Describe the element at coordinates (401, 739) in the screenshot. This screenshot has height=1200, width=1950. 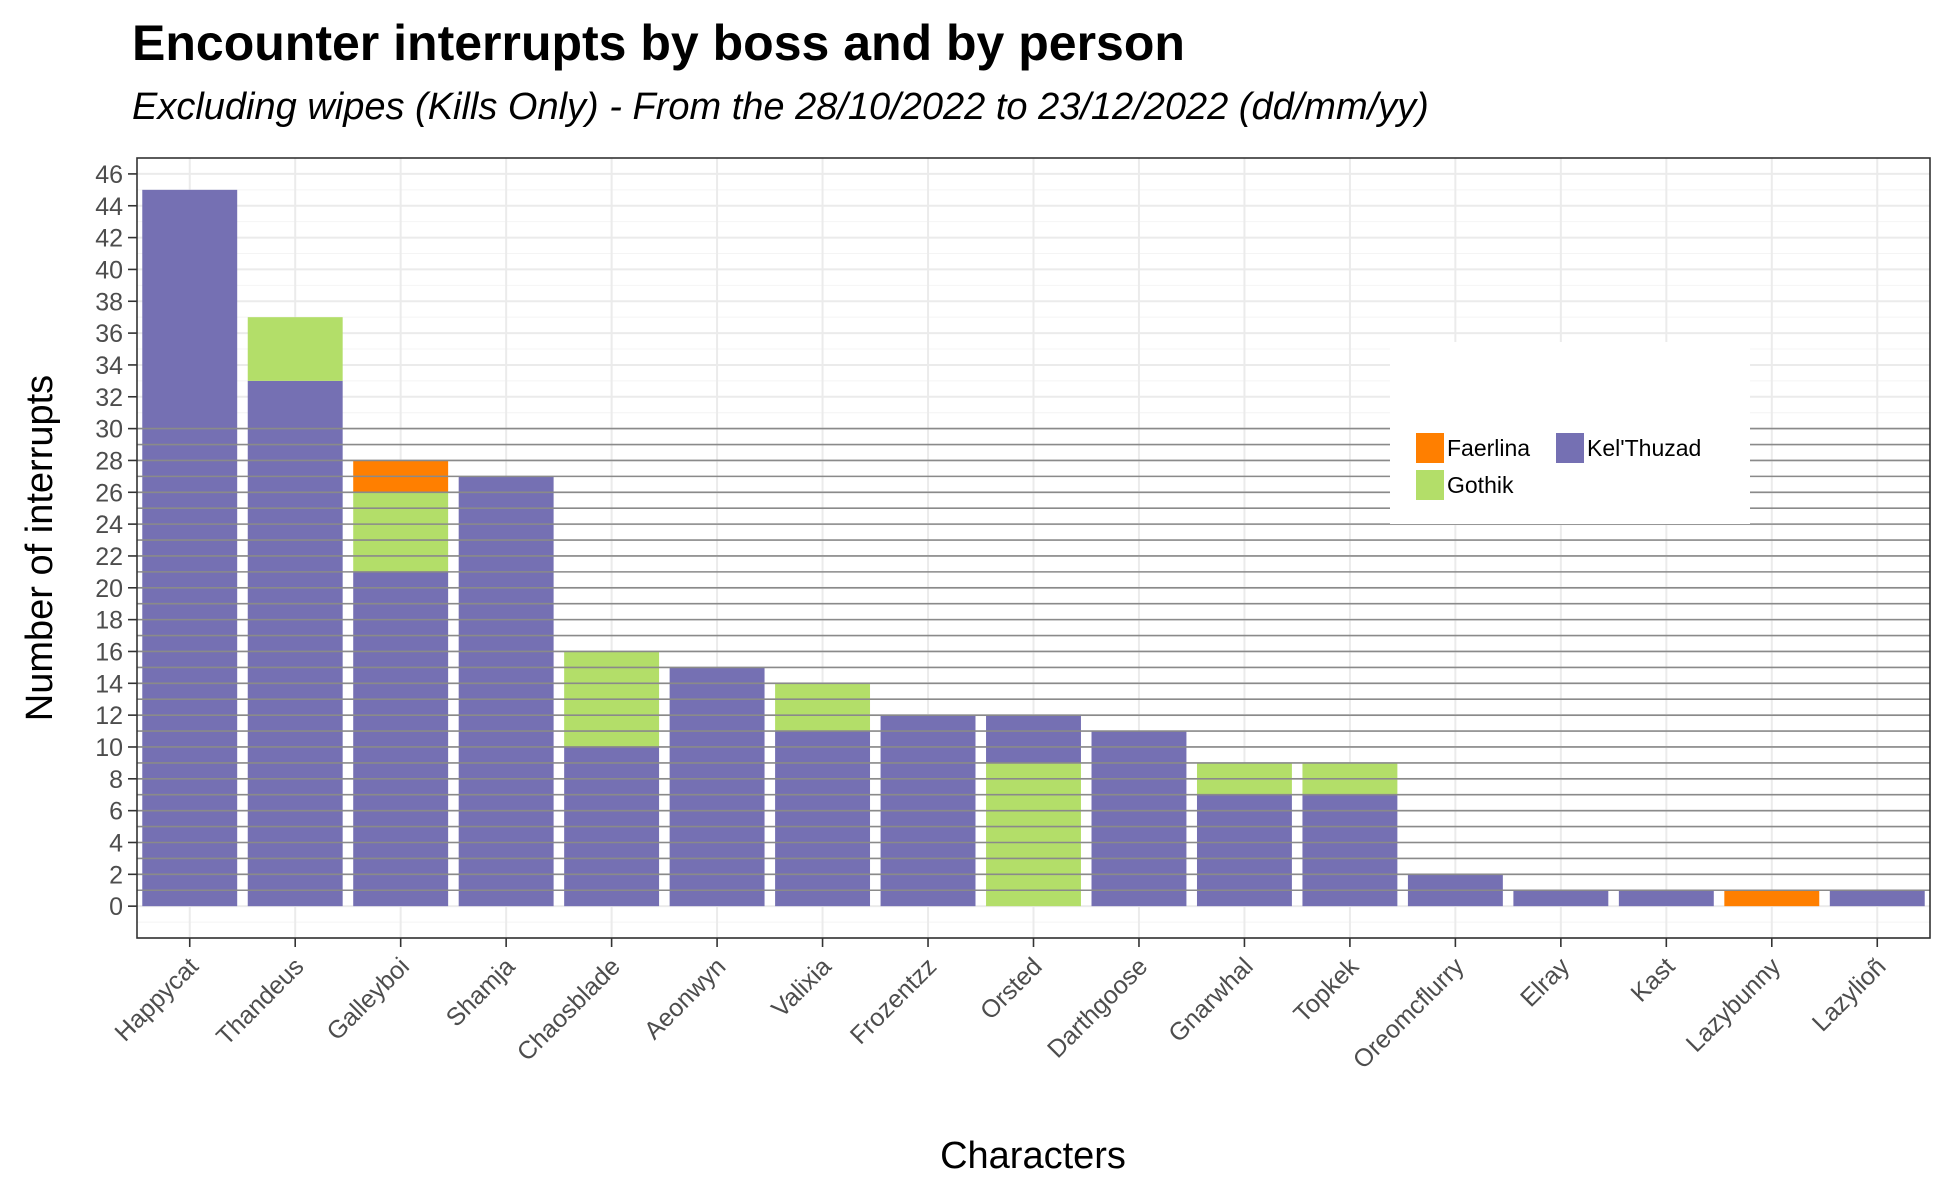
I see `bar-galleyboi-kel-thuzad` at that location.